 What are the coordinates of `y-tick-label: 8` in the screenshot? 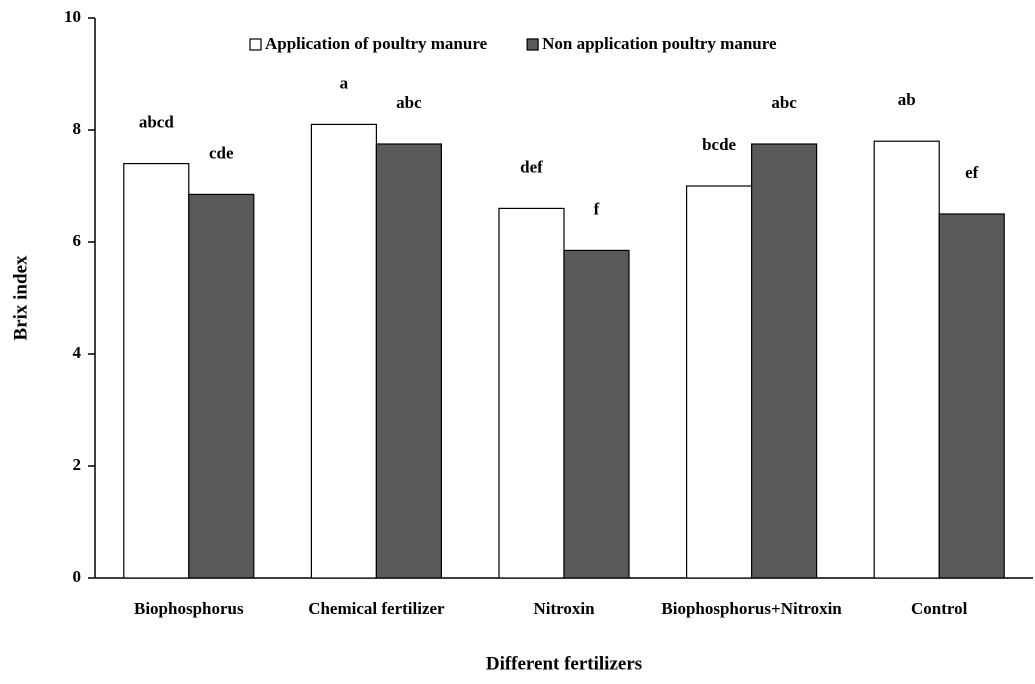 It's located at (77, 128).